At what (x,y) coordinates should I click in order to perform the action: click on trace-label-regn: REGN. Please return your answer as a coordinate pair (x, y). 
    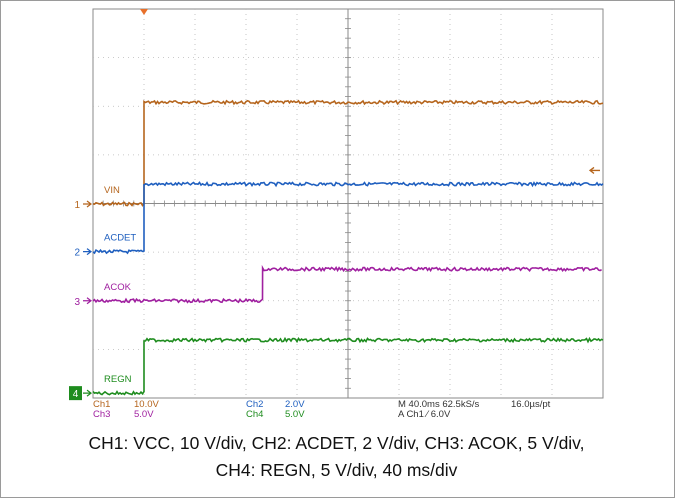
    Looking at the image, I should click on (118, 379).